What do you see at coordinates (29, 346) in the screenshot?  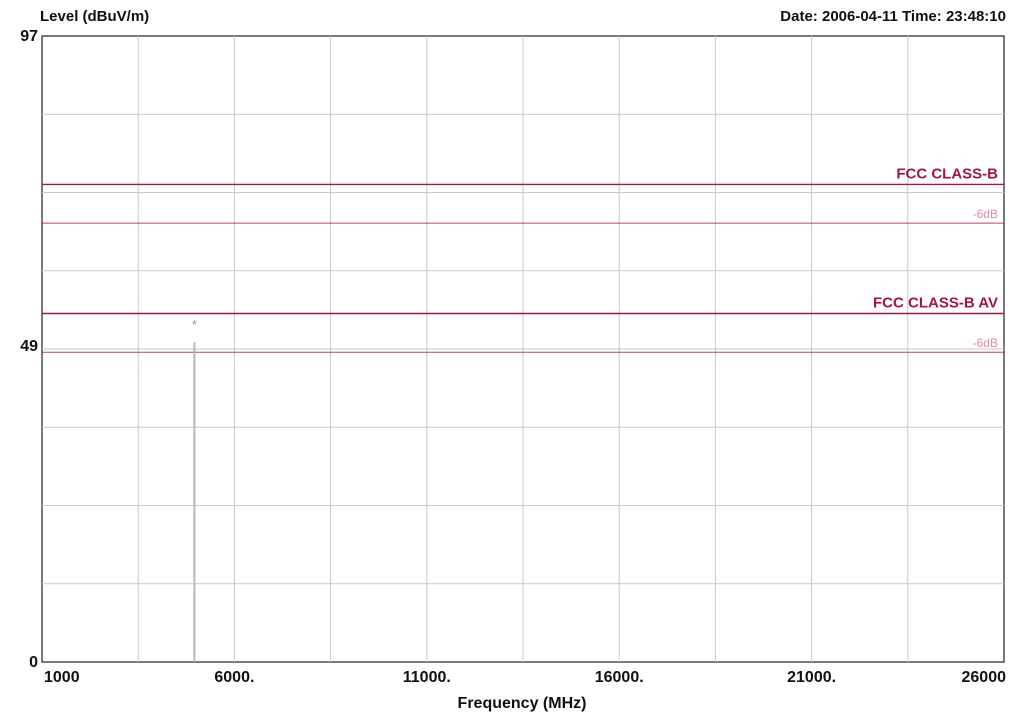 I see `y-tick-label: 49` at bounding box center [29, 346].